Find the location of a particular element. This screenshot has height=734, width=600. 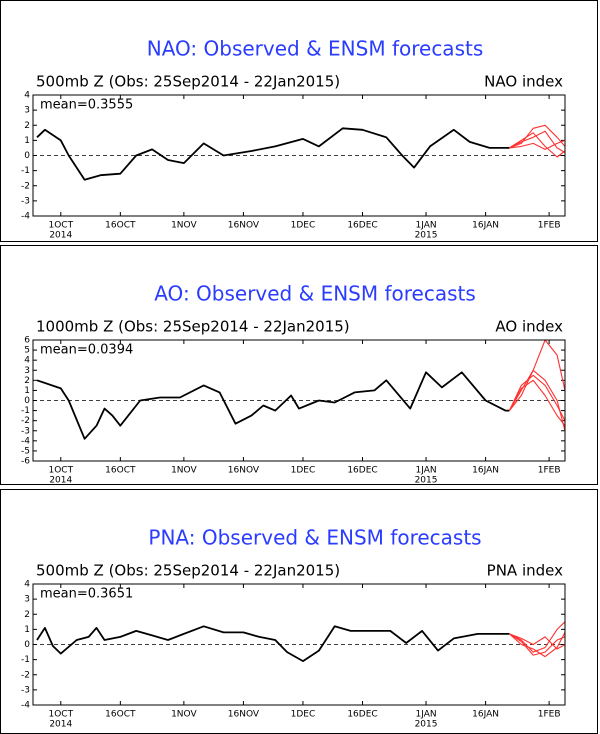

y-tick-label: 5 is located at coordinates (27, 351).